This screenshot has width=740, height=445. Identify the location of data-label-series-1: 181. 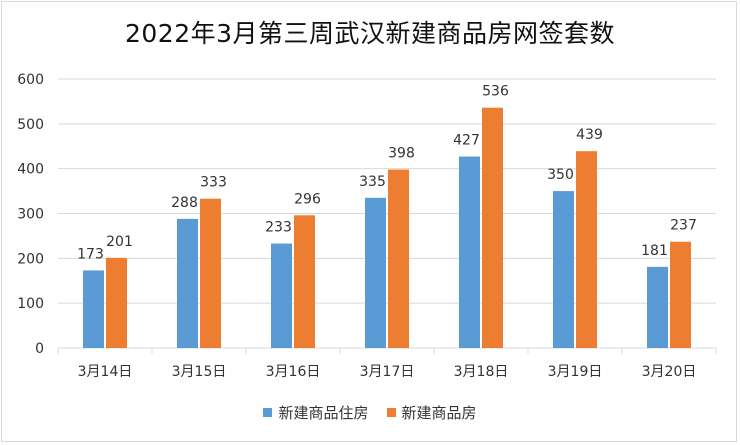
(654, 251).